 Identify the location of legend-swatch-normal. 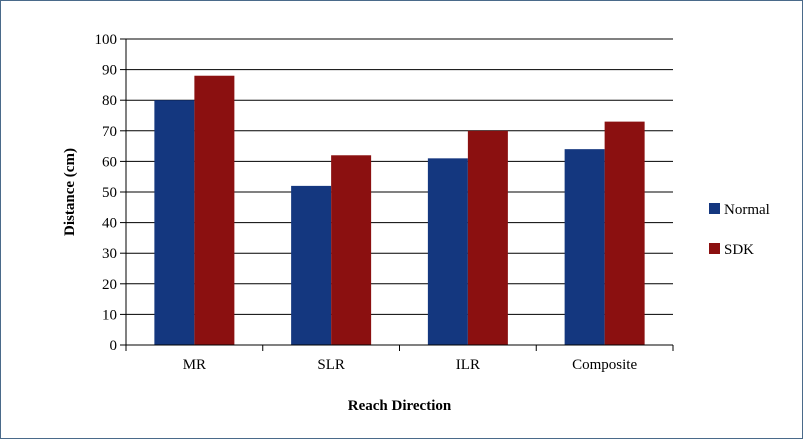
(714, 208).